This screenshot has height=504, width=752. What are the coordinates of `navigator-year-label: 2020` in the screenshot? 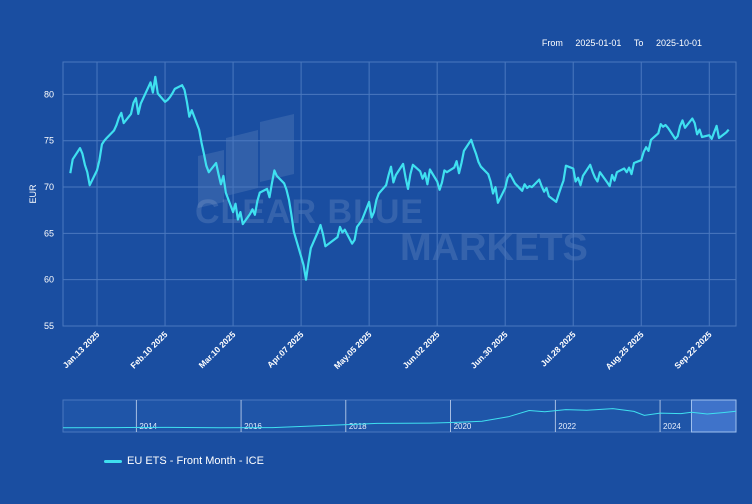 It's located at (463, 426).